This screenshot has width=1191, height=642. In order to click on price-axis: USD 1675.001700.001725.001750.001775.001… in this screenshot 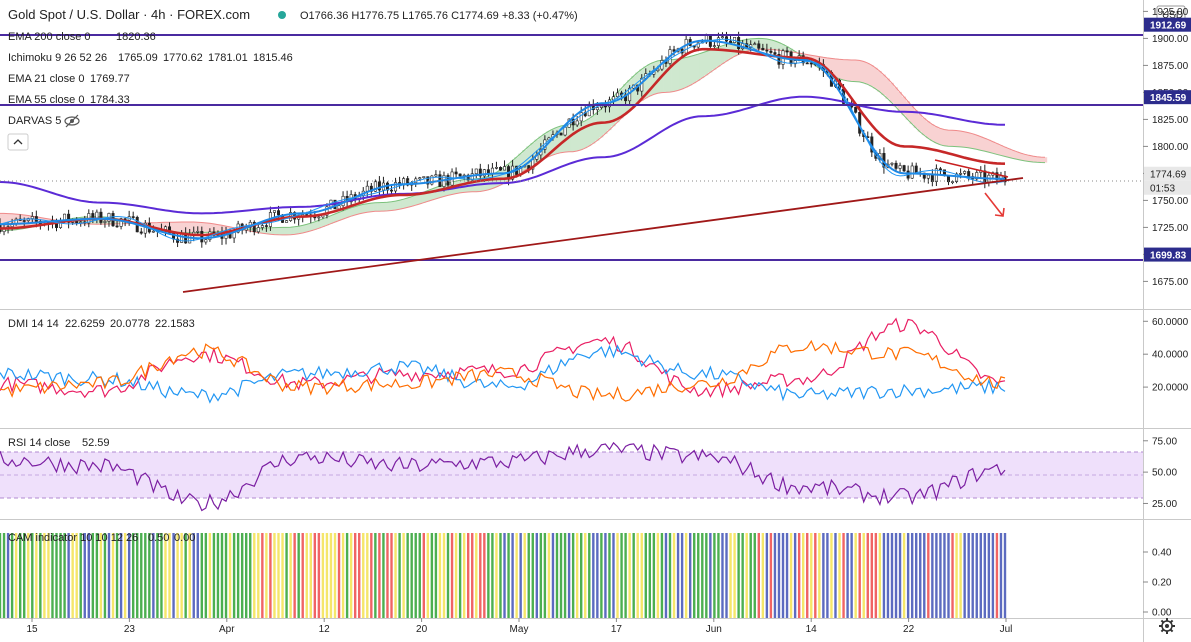, I will do `click(1167, 146)`.